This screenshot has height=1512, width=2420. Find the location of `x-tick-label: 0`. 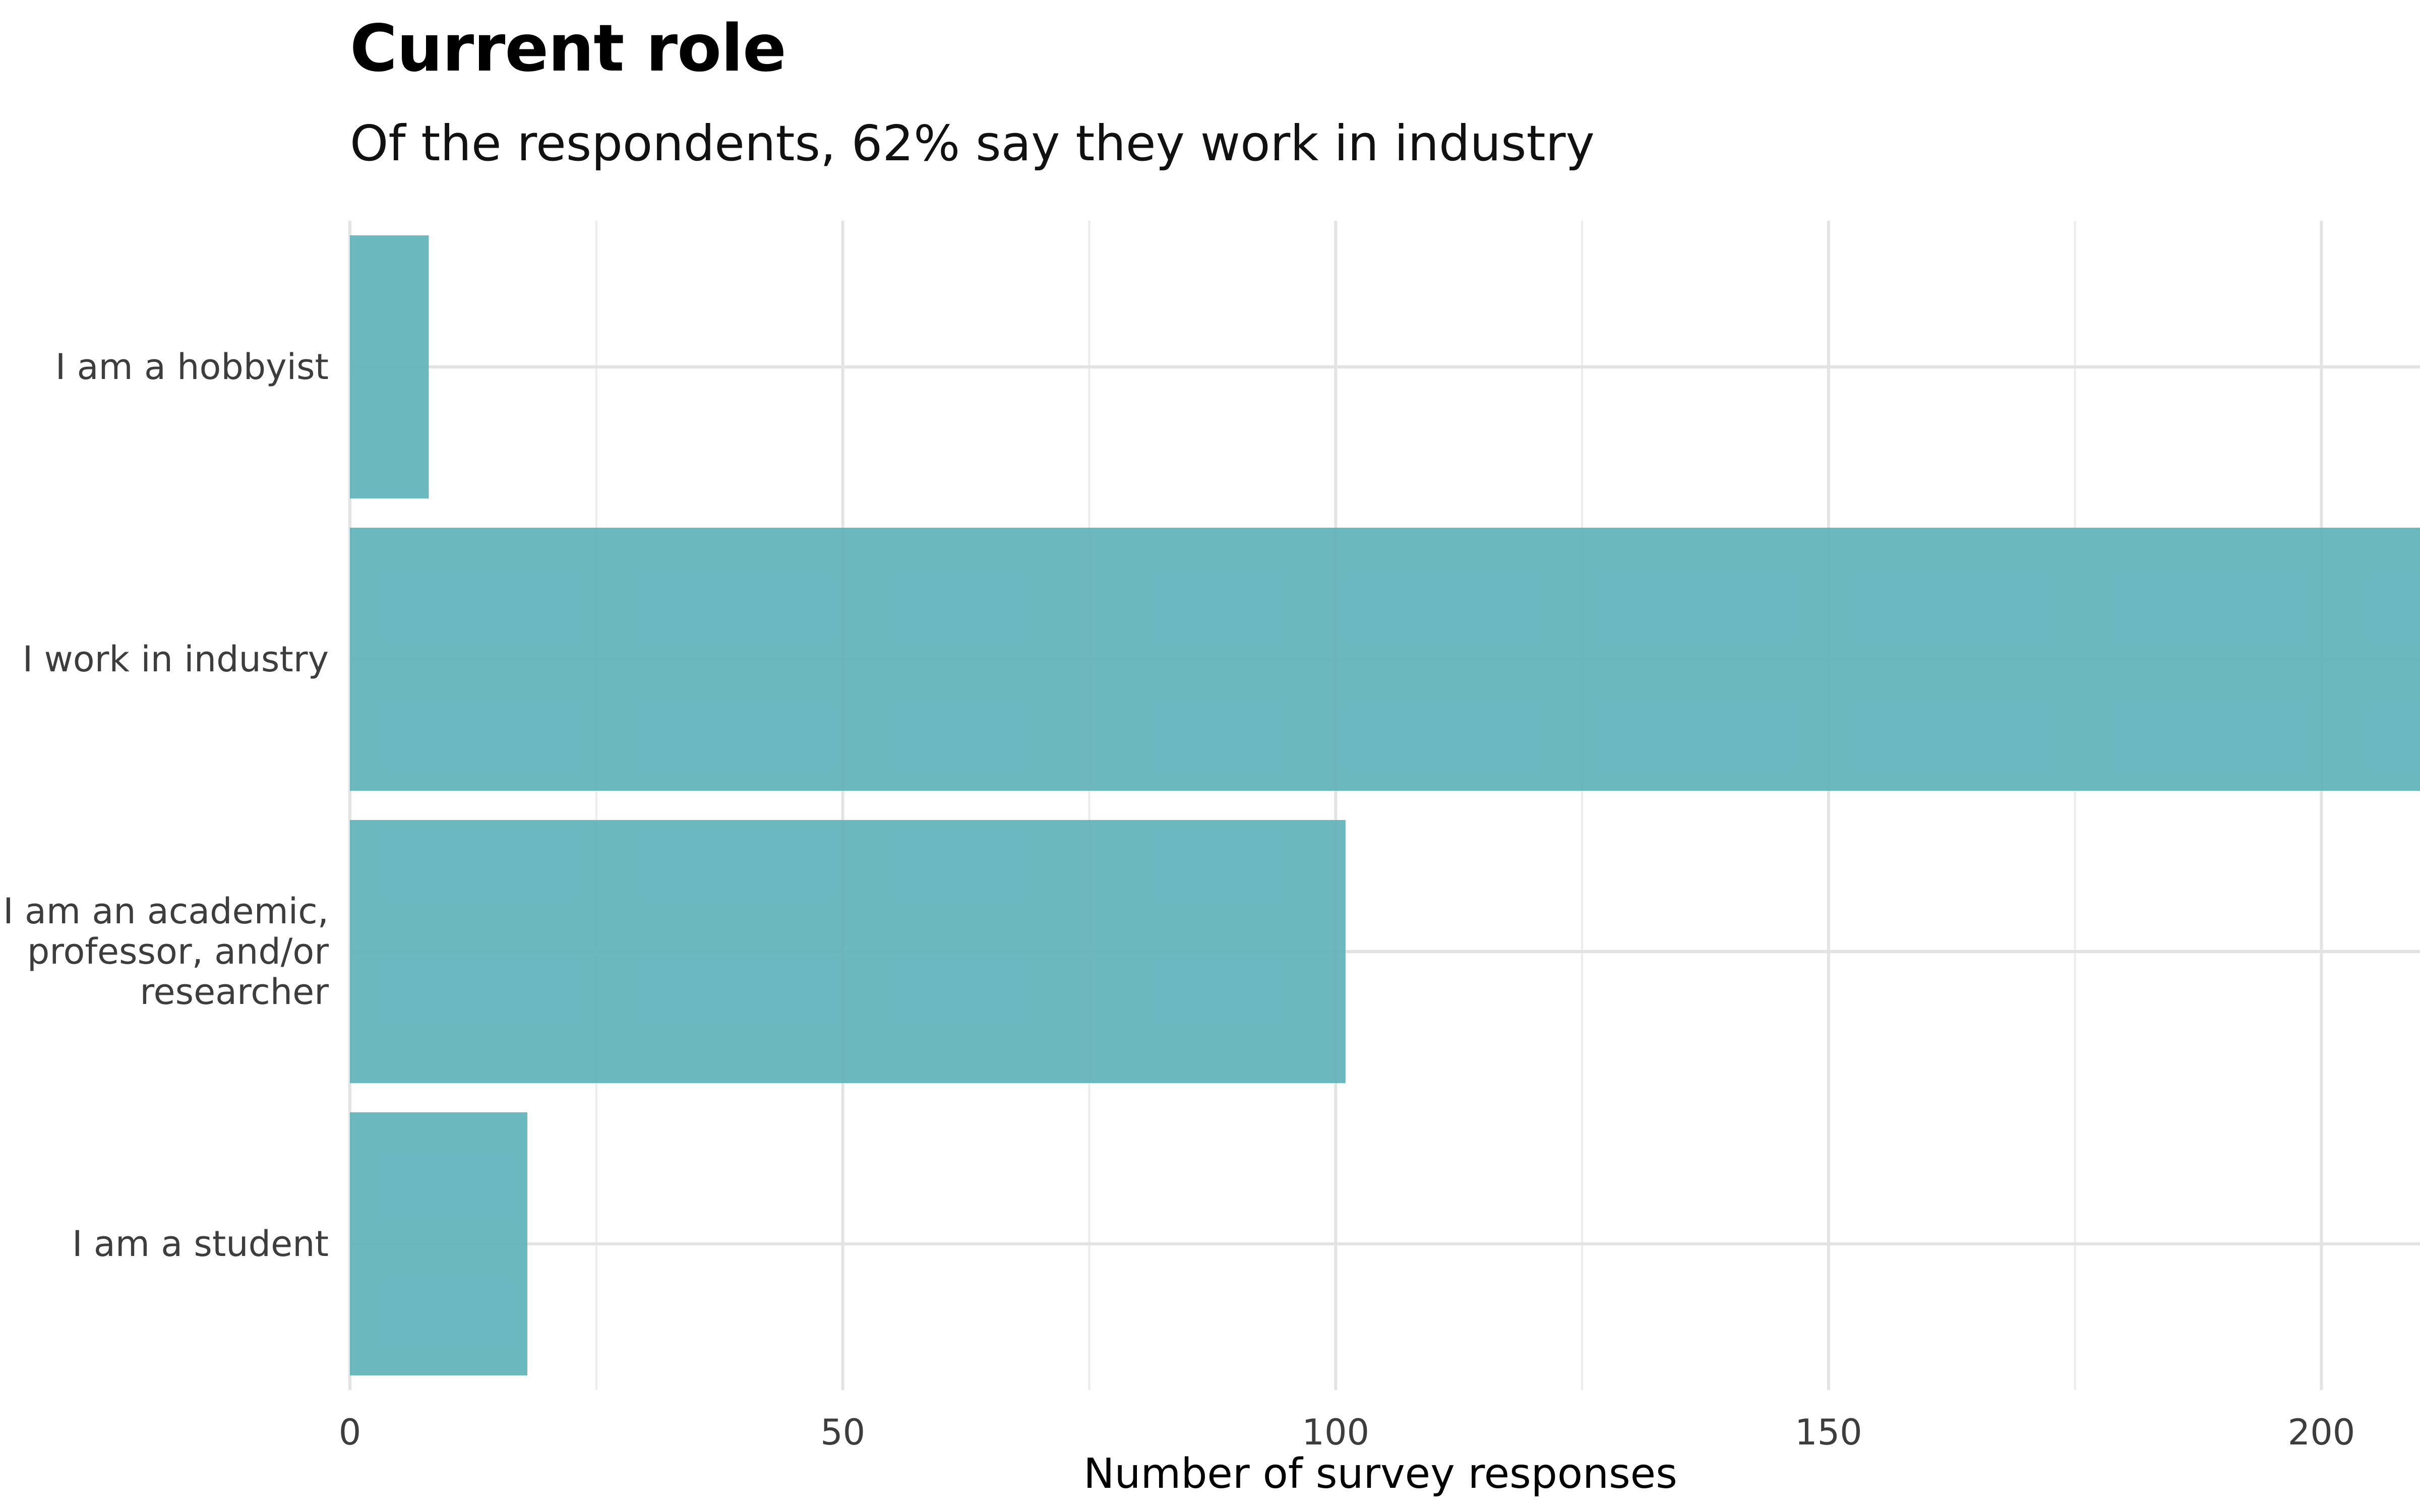

x-tick-label: 0 is located at coordinates (350, 1433).